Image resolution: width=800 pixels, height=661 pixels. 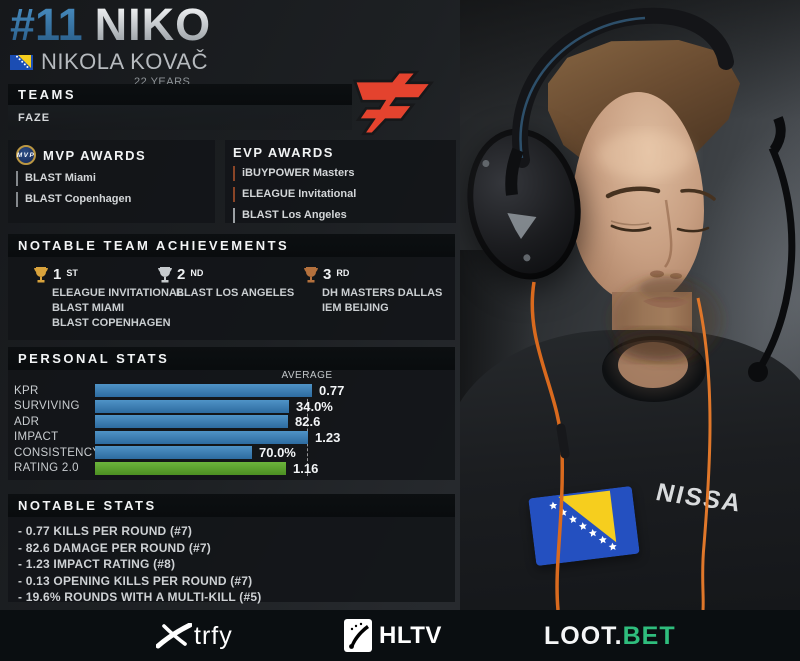 I want to click on placement-second: 2 ND BLAST LOS ANGELES, so click(x=226, y=284).